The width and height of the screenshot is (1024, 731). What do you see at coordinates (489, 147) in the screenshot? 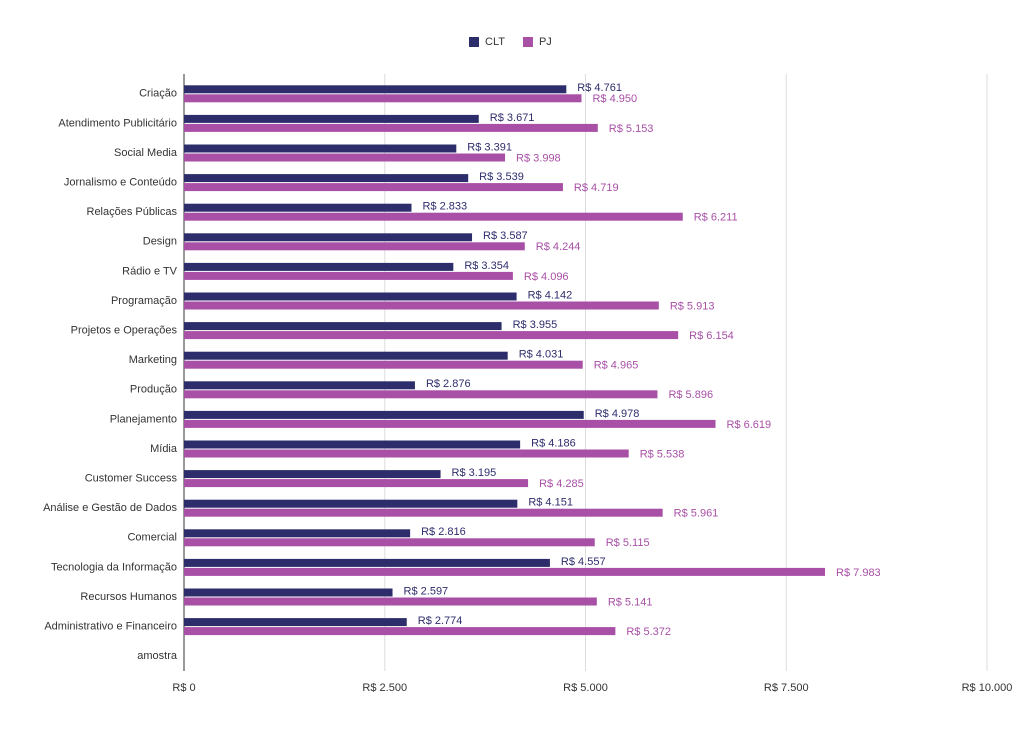
I see `value-label: R$ 3.391` at bounding box center [489, 147].